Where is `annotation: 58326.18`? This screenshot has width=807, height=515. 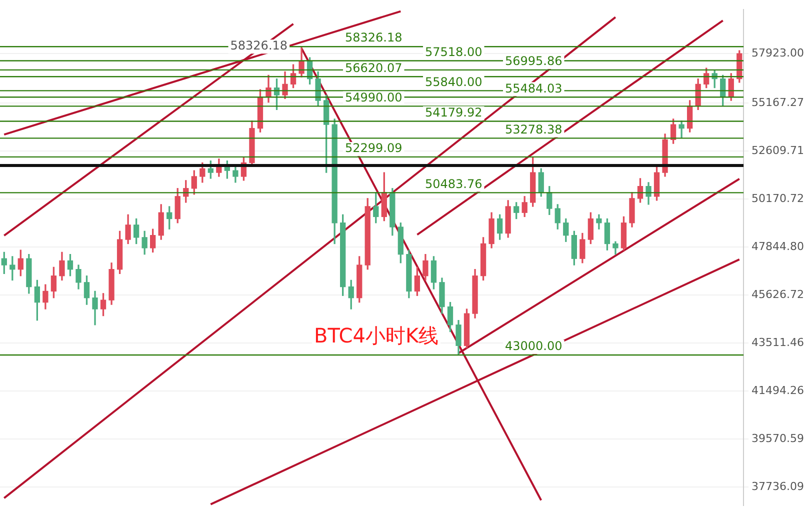 annotation: 58326.18 is located at coordinates (259, 45).